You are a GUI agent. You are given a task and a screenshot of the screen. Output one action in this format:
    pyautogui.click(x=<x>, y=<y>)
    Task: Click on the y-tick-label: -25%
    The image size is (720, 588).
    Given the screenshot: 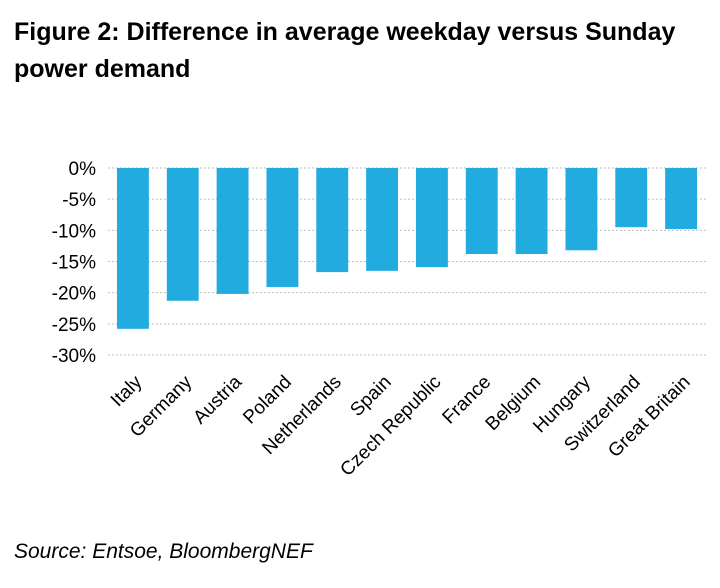 What is the action you would take?
    pyautogui.click(x=74, y=325)
    